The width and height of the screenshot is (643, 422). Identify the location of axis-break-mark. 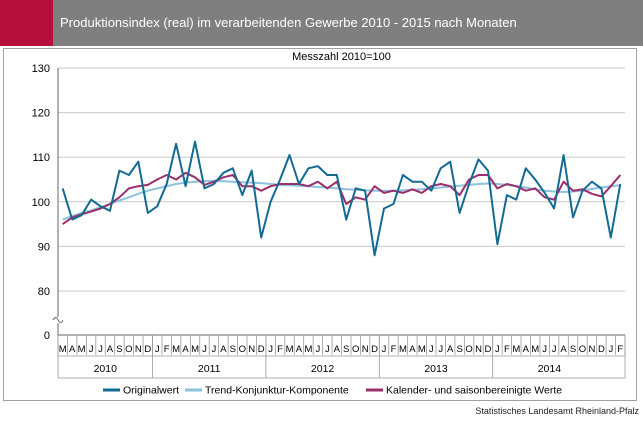
(58, 320).